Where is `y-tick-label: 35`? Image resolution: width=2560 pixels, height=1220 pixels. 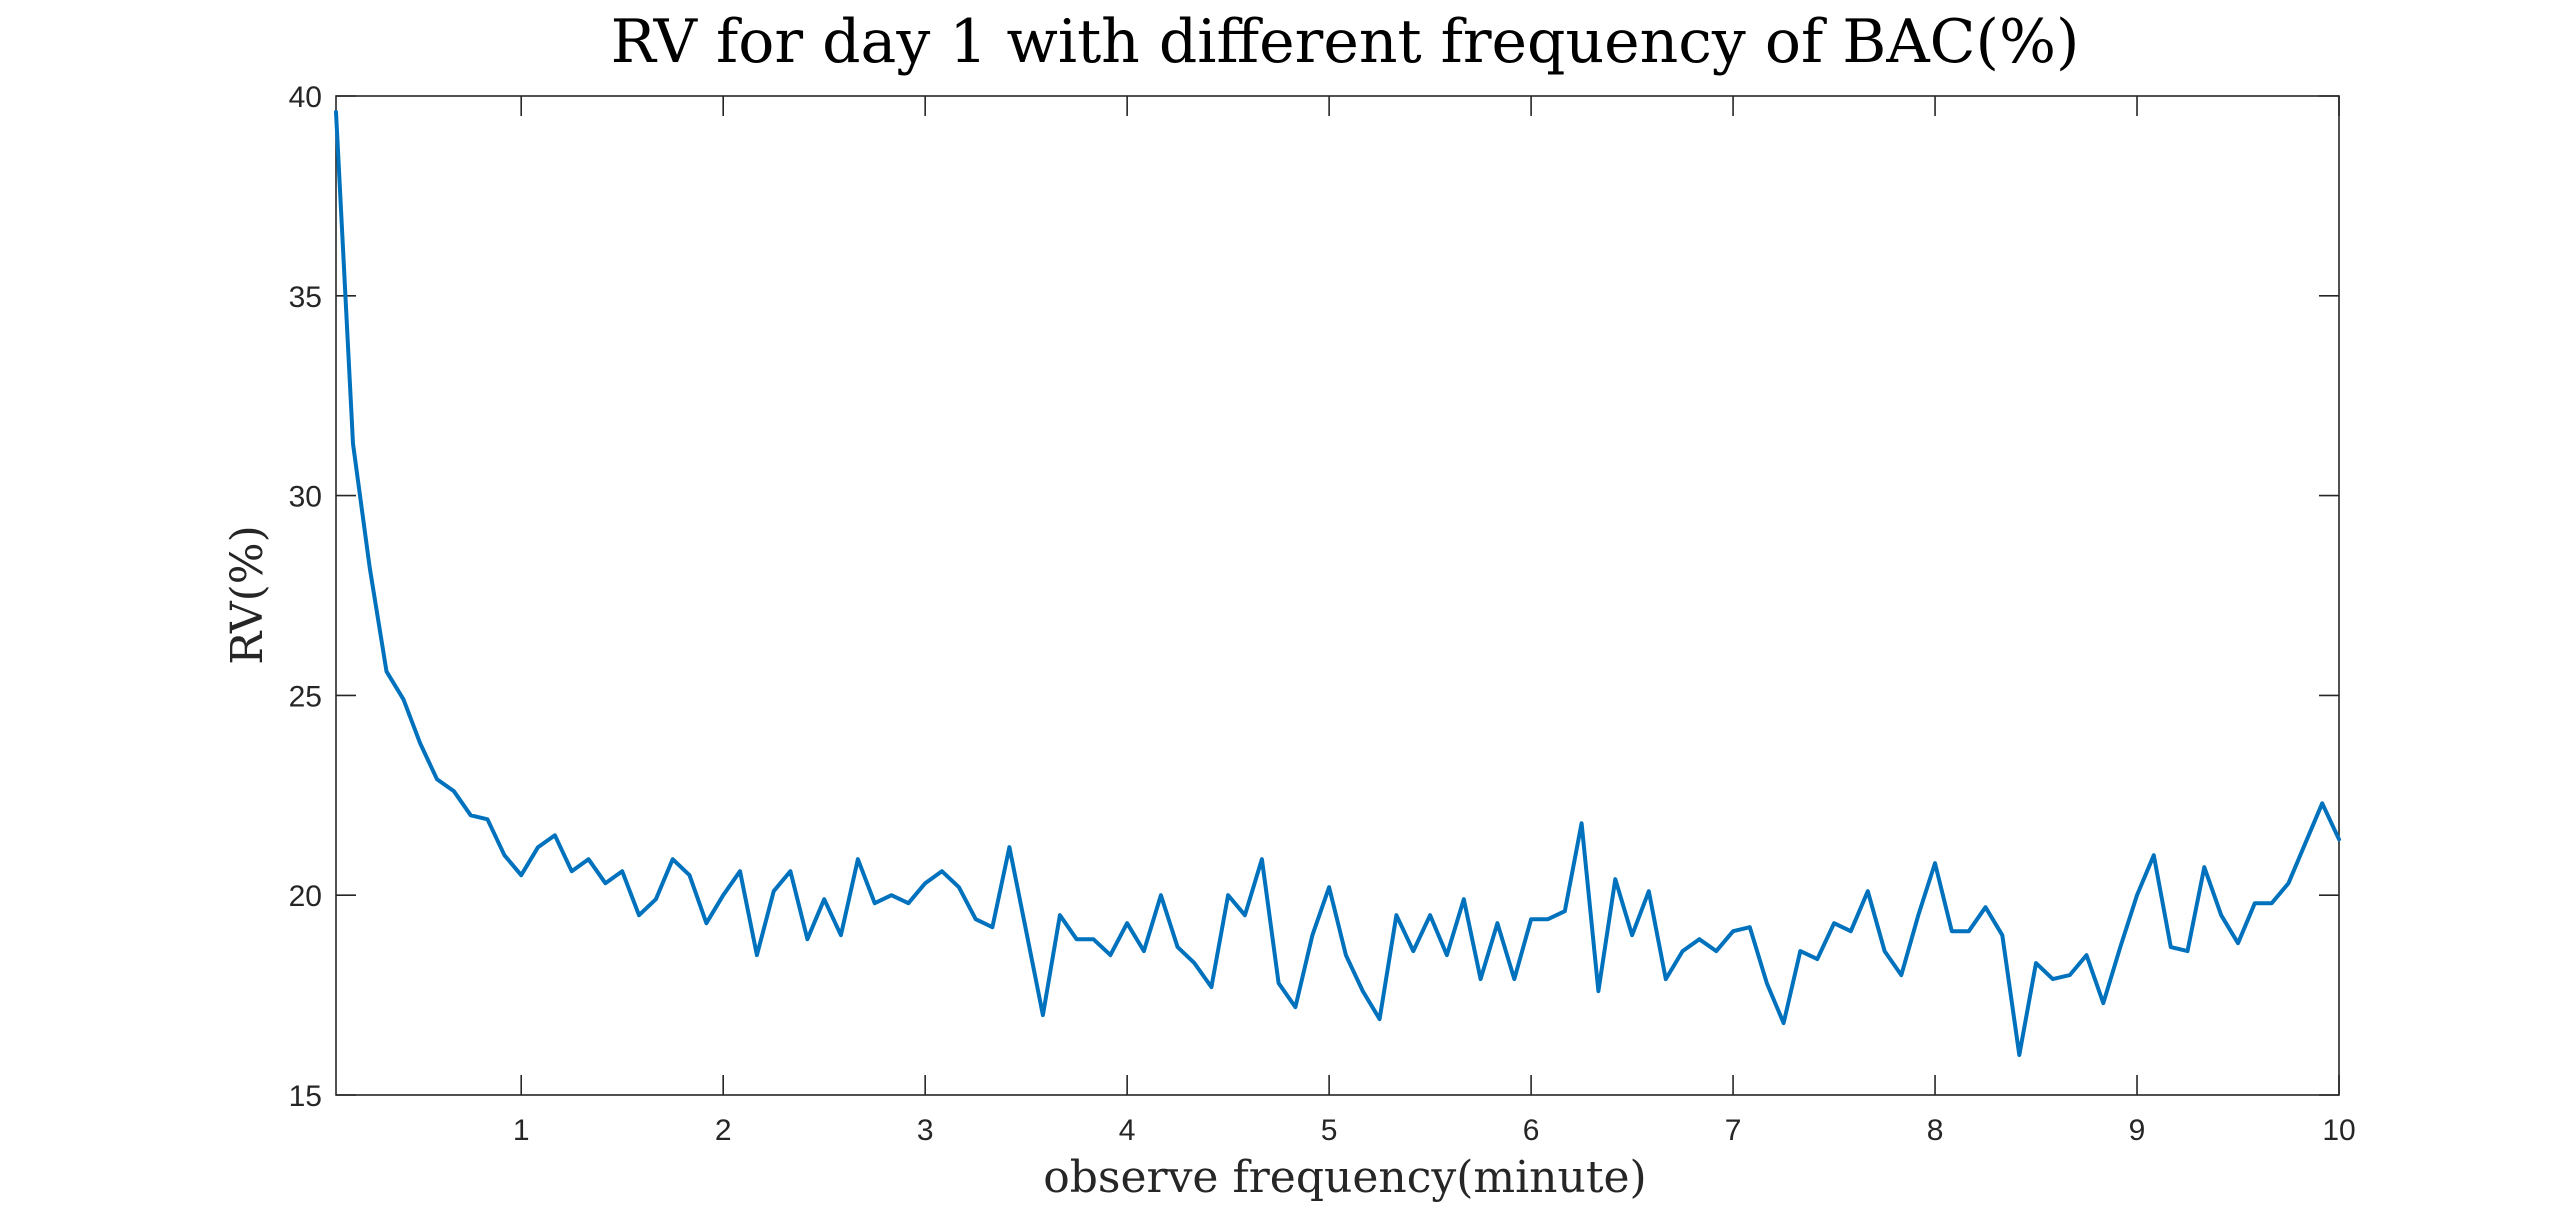 y-tick-label: 35 is located at coordinates (305, 297).